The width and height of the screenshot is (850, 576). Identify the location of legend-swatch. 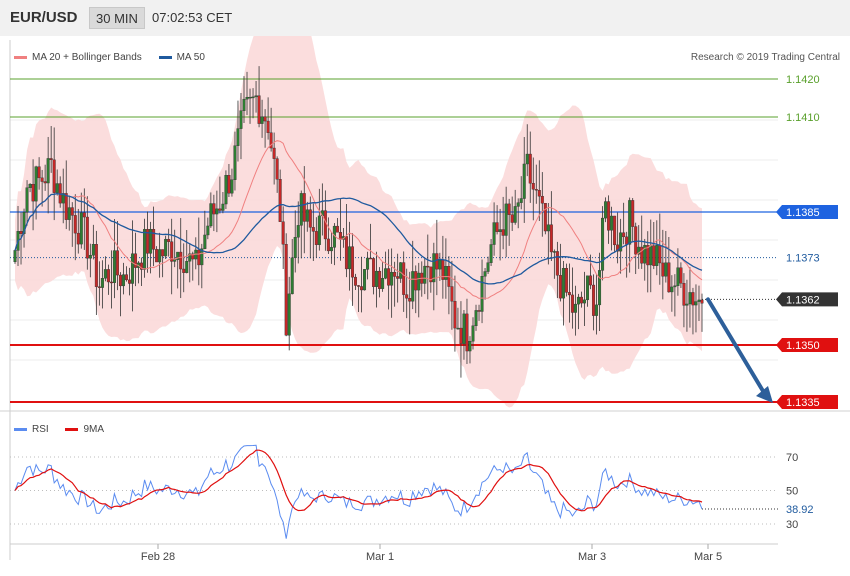
(20, 429).